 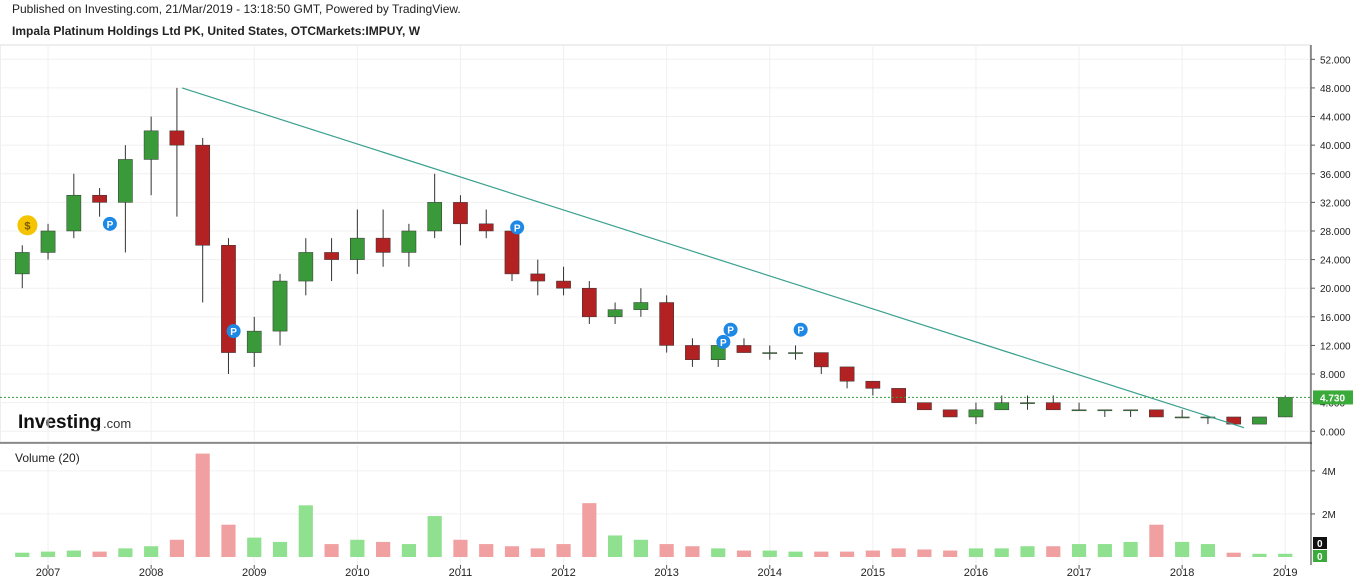 I want to click on logo-suffix: .com, so click(x=117, y=423).